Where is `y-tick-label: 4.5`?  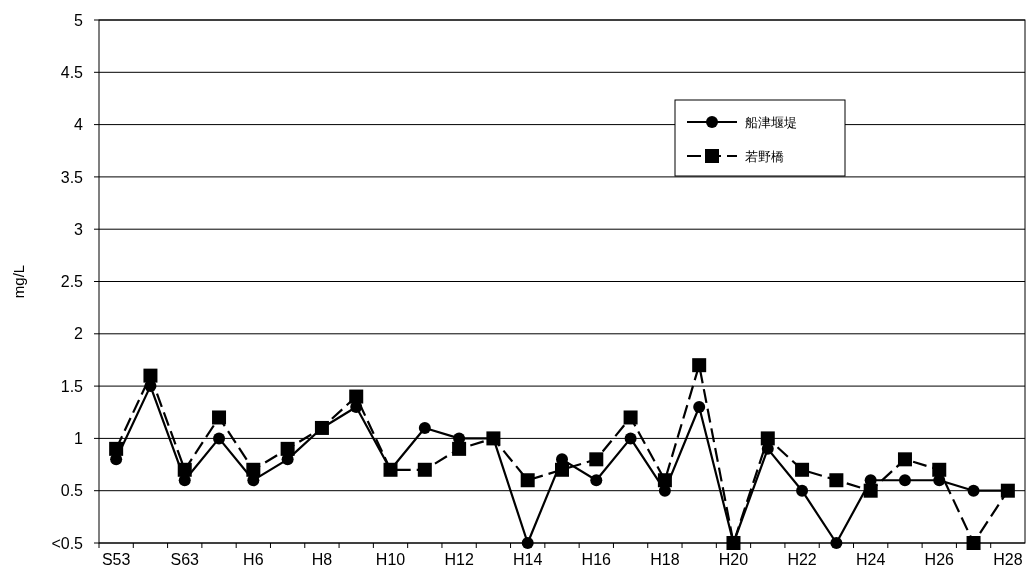 y-tick-label: 4.5 is located at coordinates (72, 72).